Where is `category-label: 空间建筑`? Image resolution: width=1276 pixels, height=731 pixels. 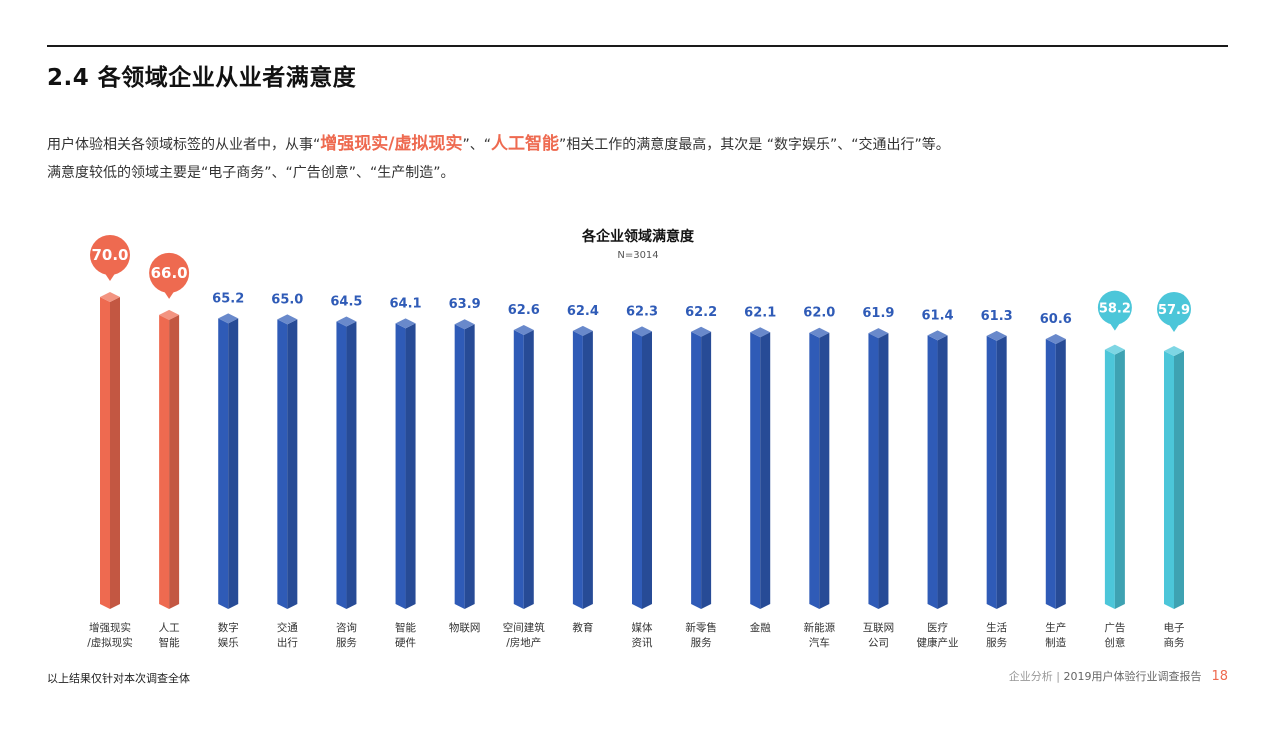 category-label: 空间建筑 is located at coordinates (524, 627).